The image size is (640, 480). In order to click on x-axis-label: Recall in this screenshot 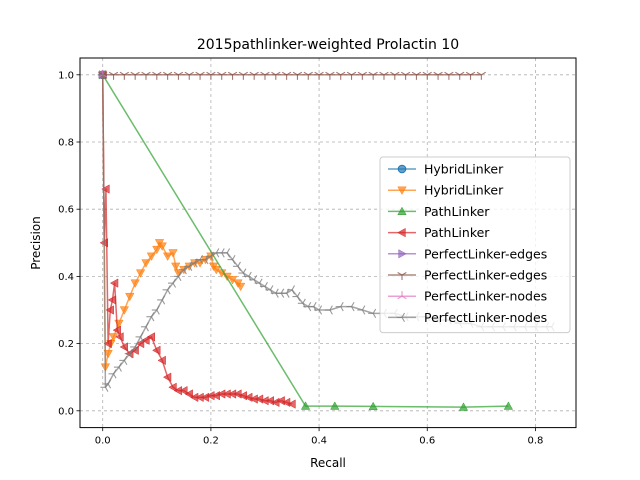, I will do `click(328, 463)`.